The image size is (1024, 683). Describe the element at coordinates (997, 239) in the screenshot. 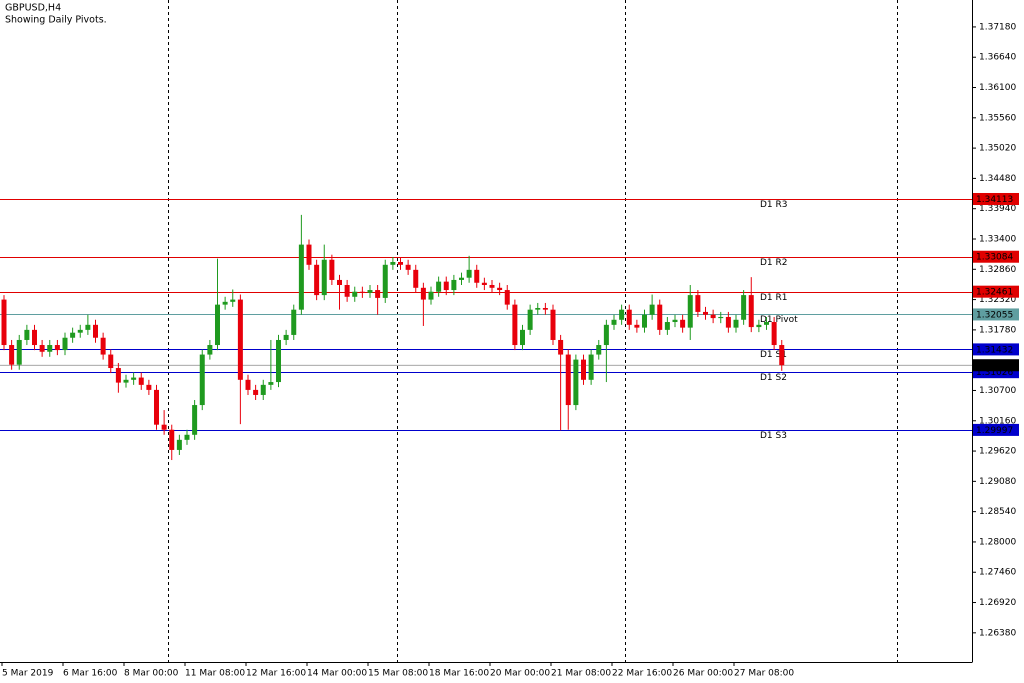

I see `y-tick-label: 1.33400` at that location.